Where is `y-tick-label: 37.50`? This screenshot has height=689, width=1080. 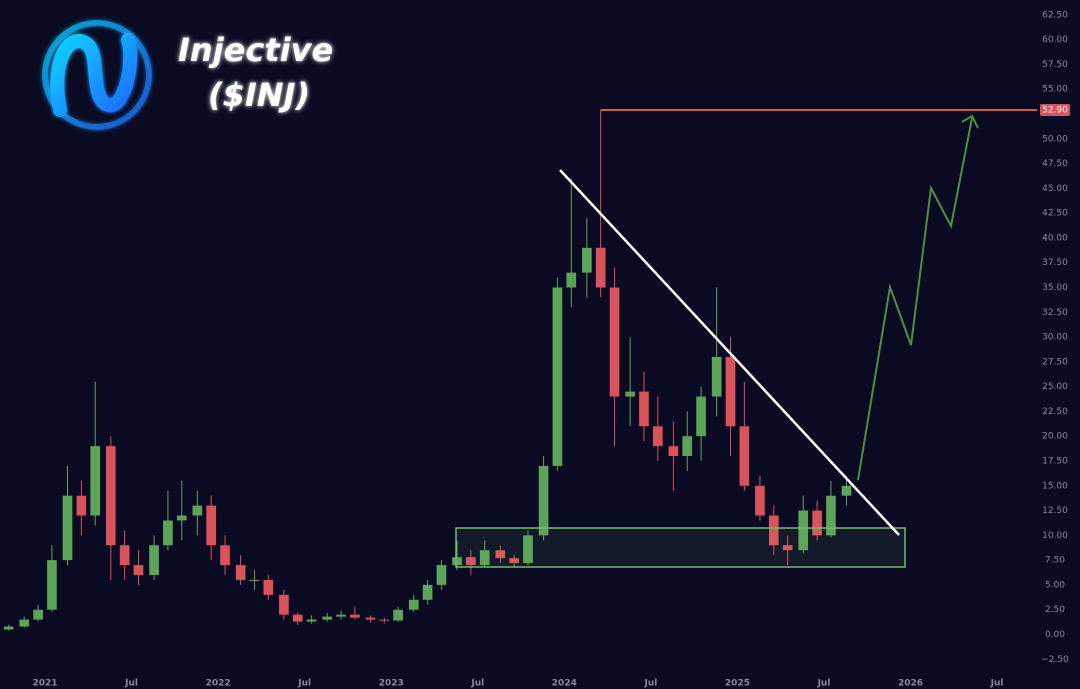
y-tick-label: 37.50 is located at coordinates (1055, 263).